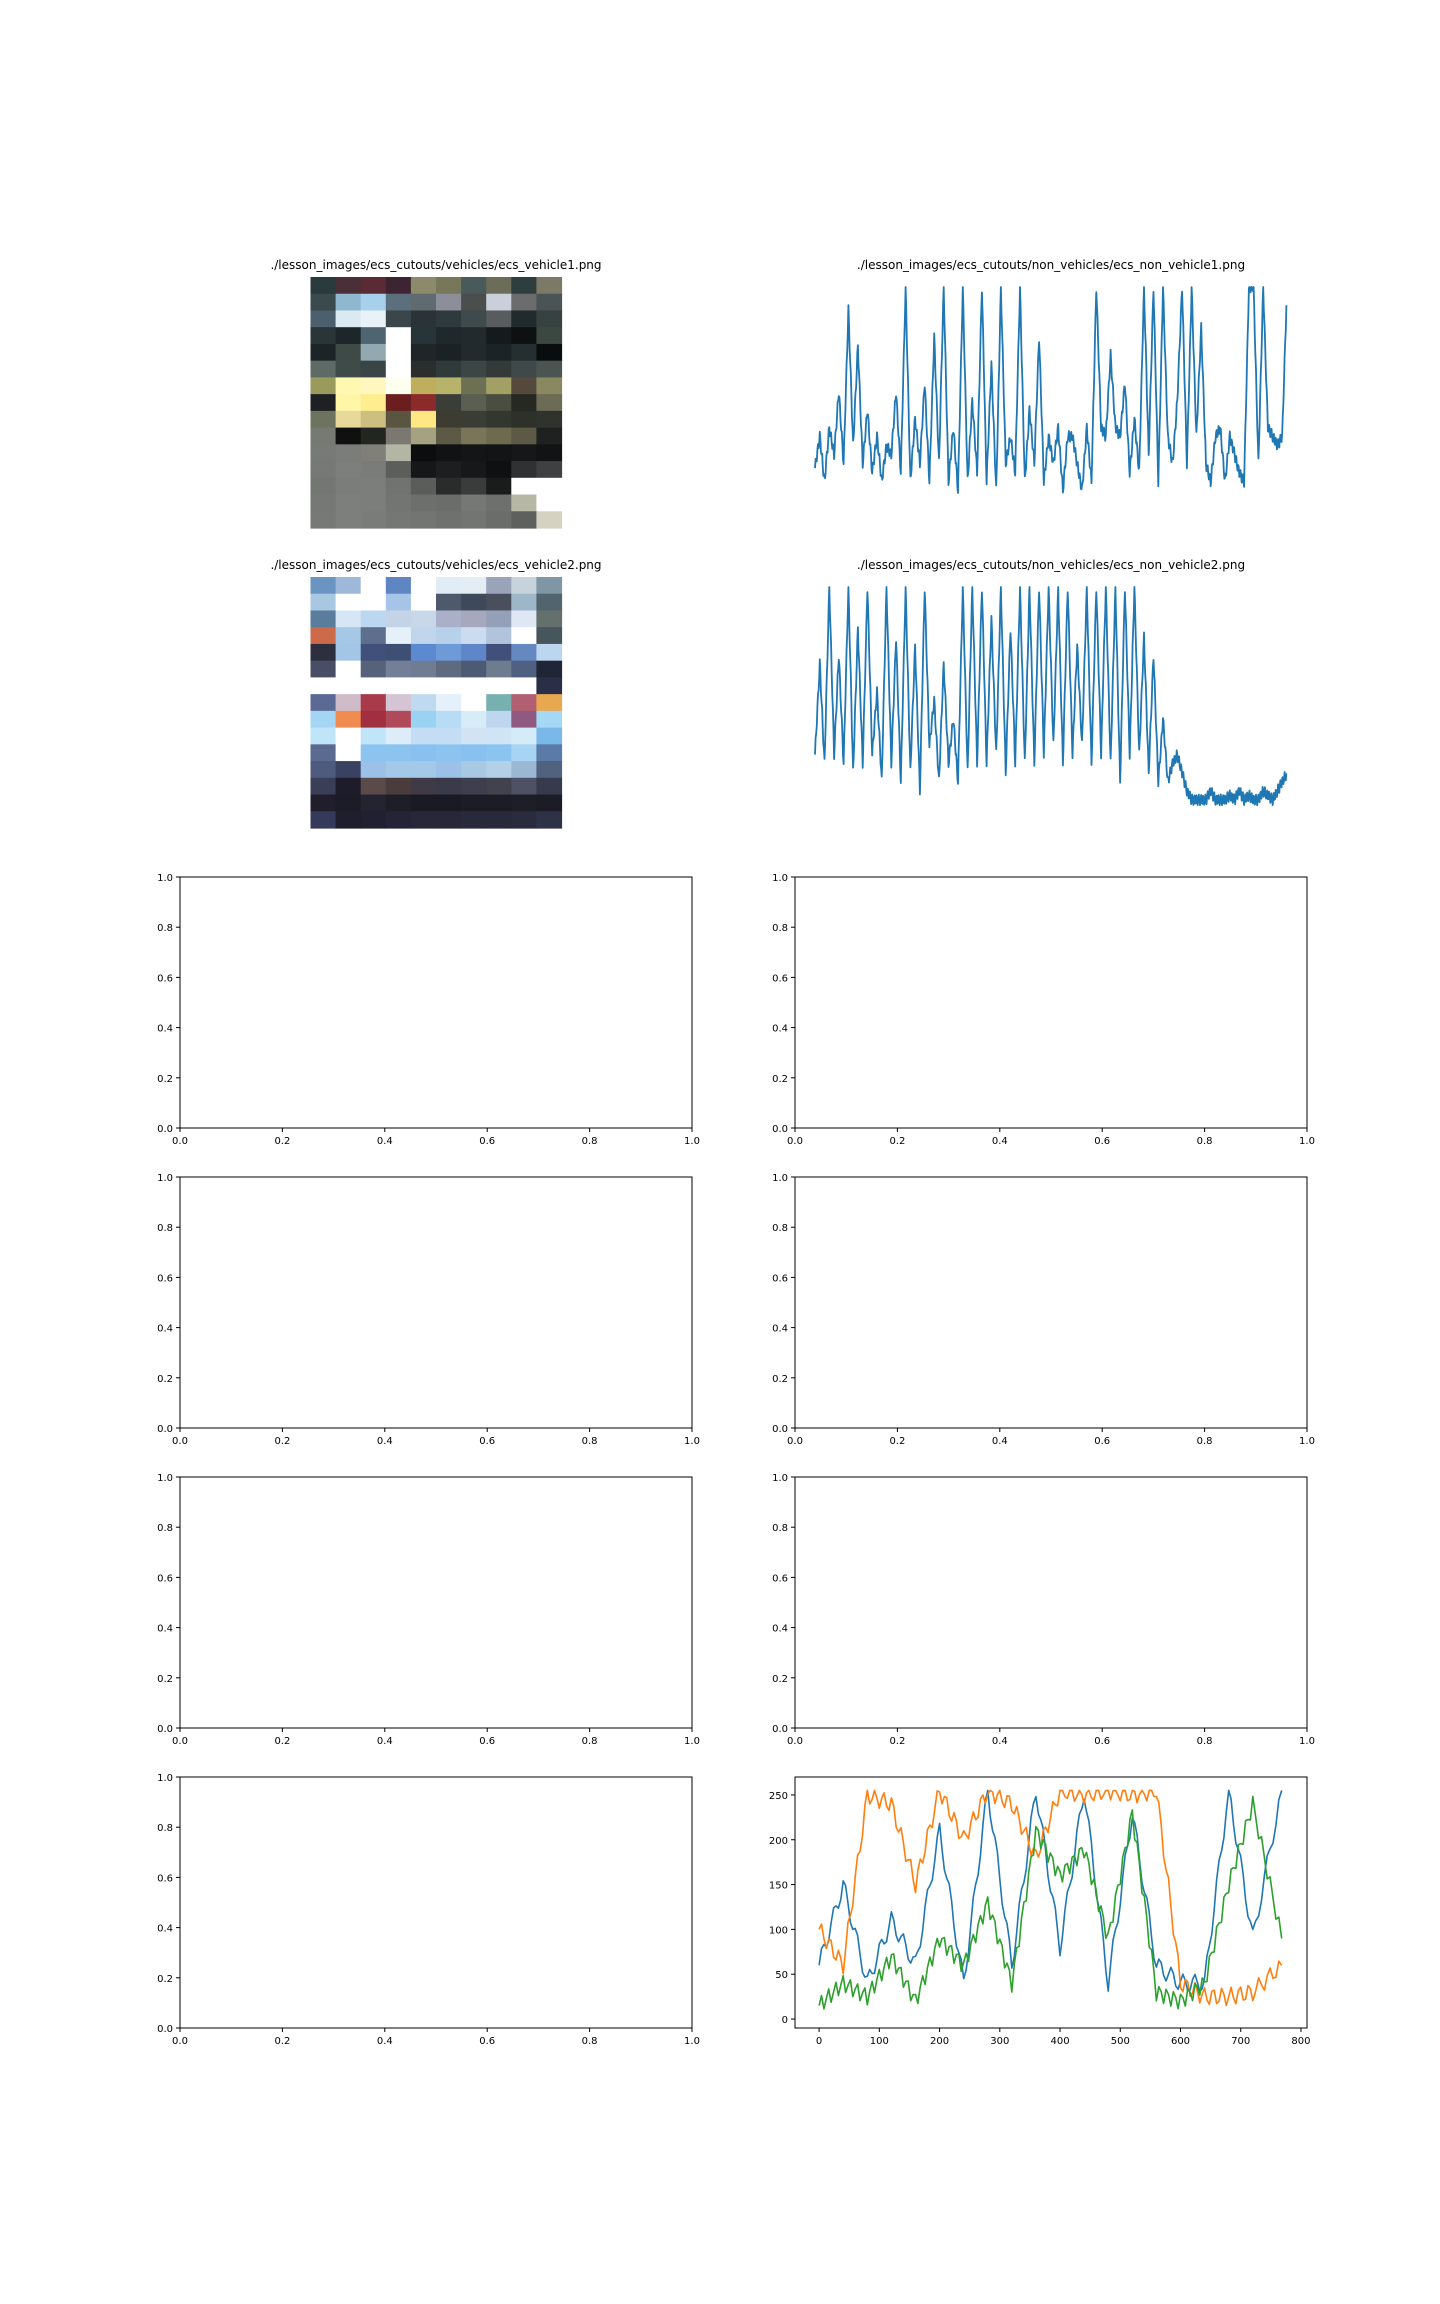 This screenshot has height=2304, width=1440. I want to click on y-tick-label: 100, so click(778, 1930).